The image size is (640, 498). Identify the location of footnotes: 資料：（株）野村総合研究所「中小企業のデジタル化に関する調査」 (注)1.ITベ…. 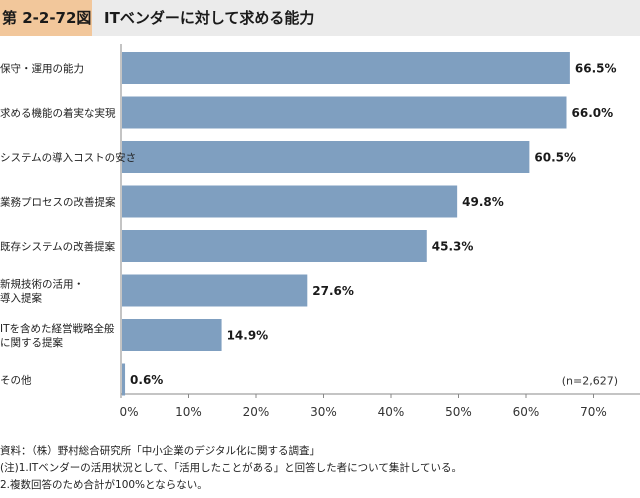
(320, 468).